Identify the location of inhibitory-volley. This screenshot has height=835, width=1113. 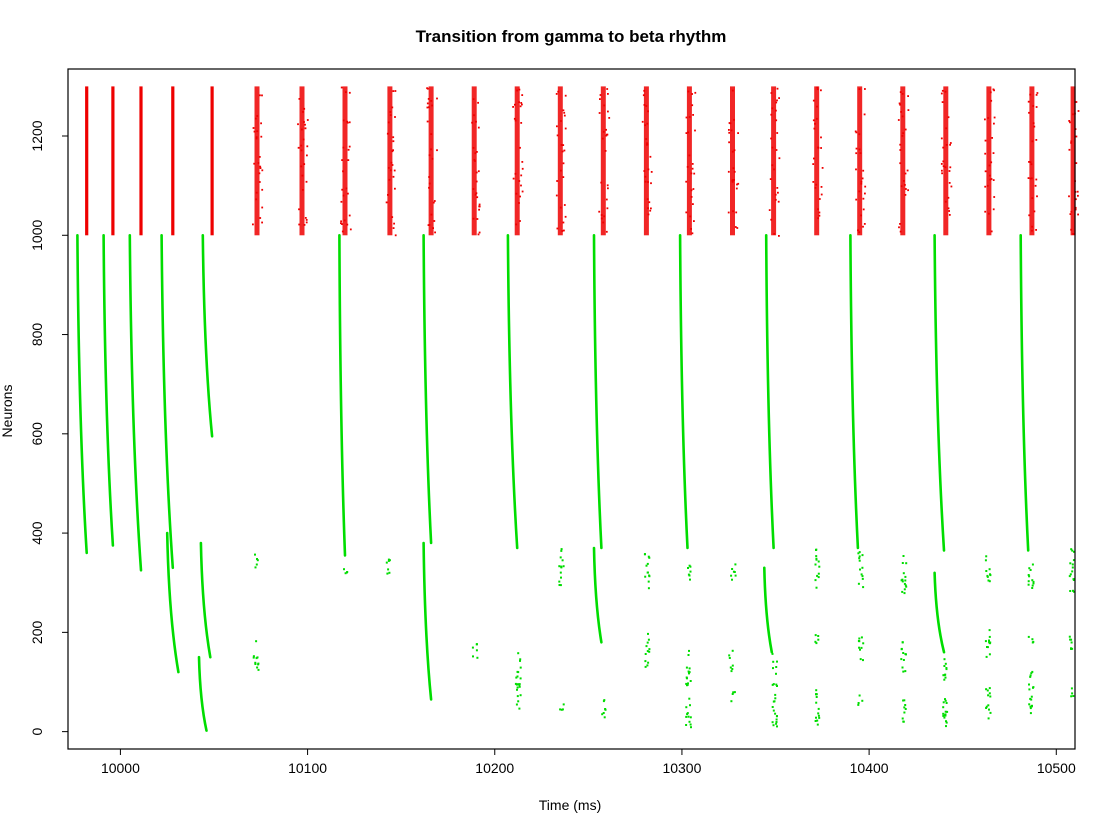
(512, 392).